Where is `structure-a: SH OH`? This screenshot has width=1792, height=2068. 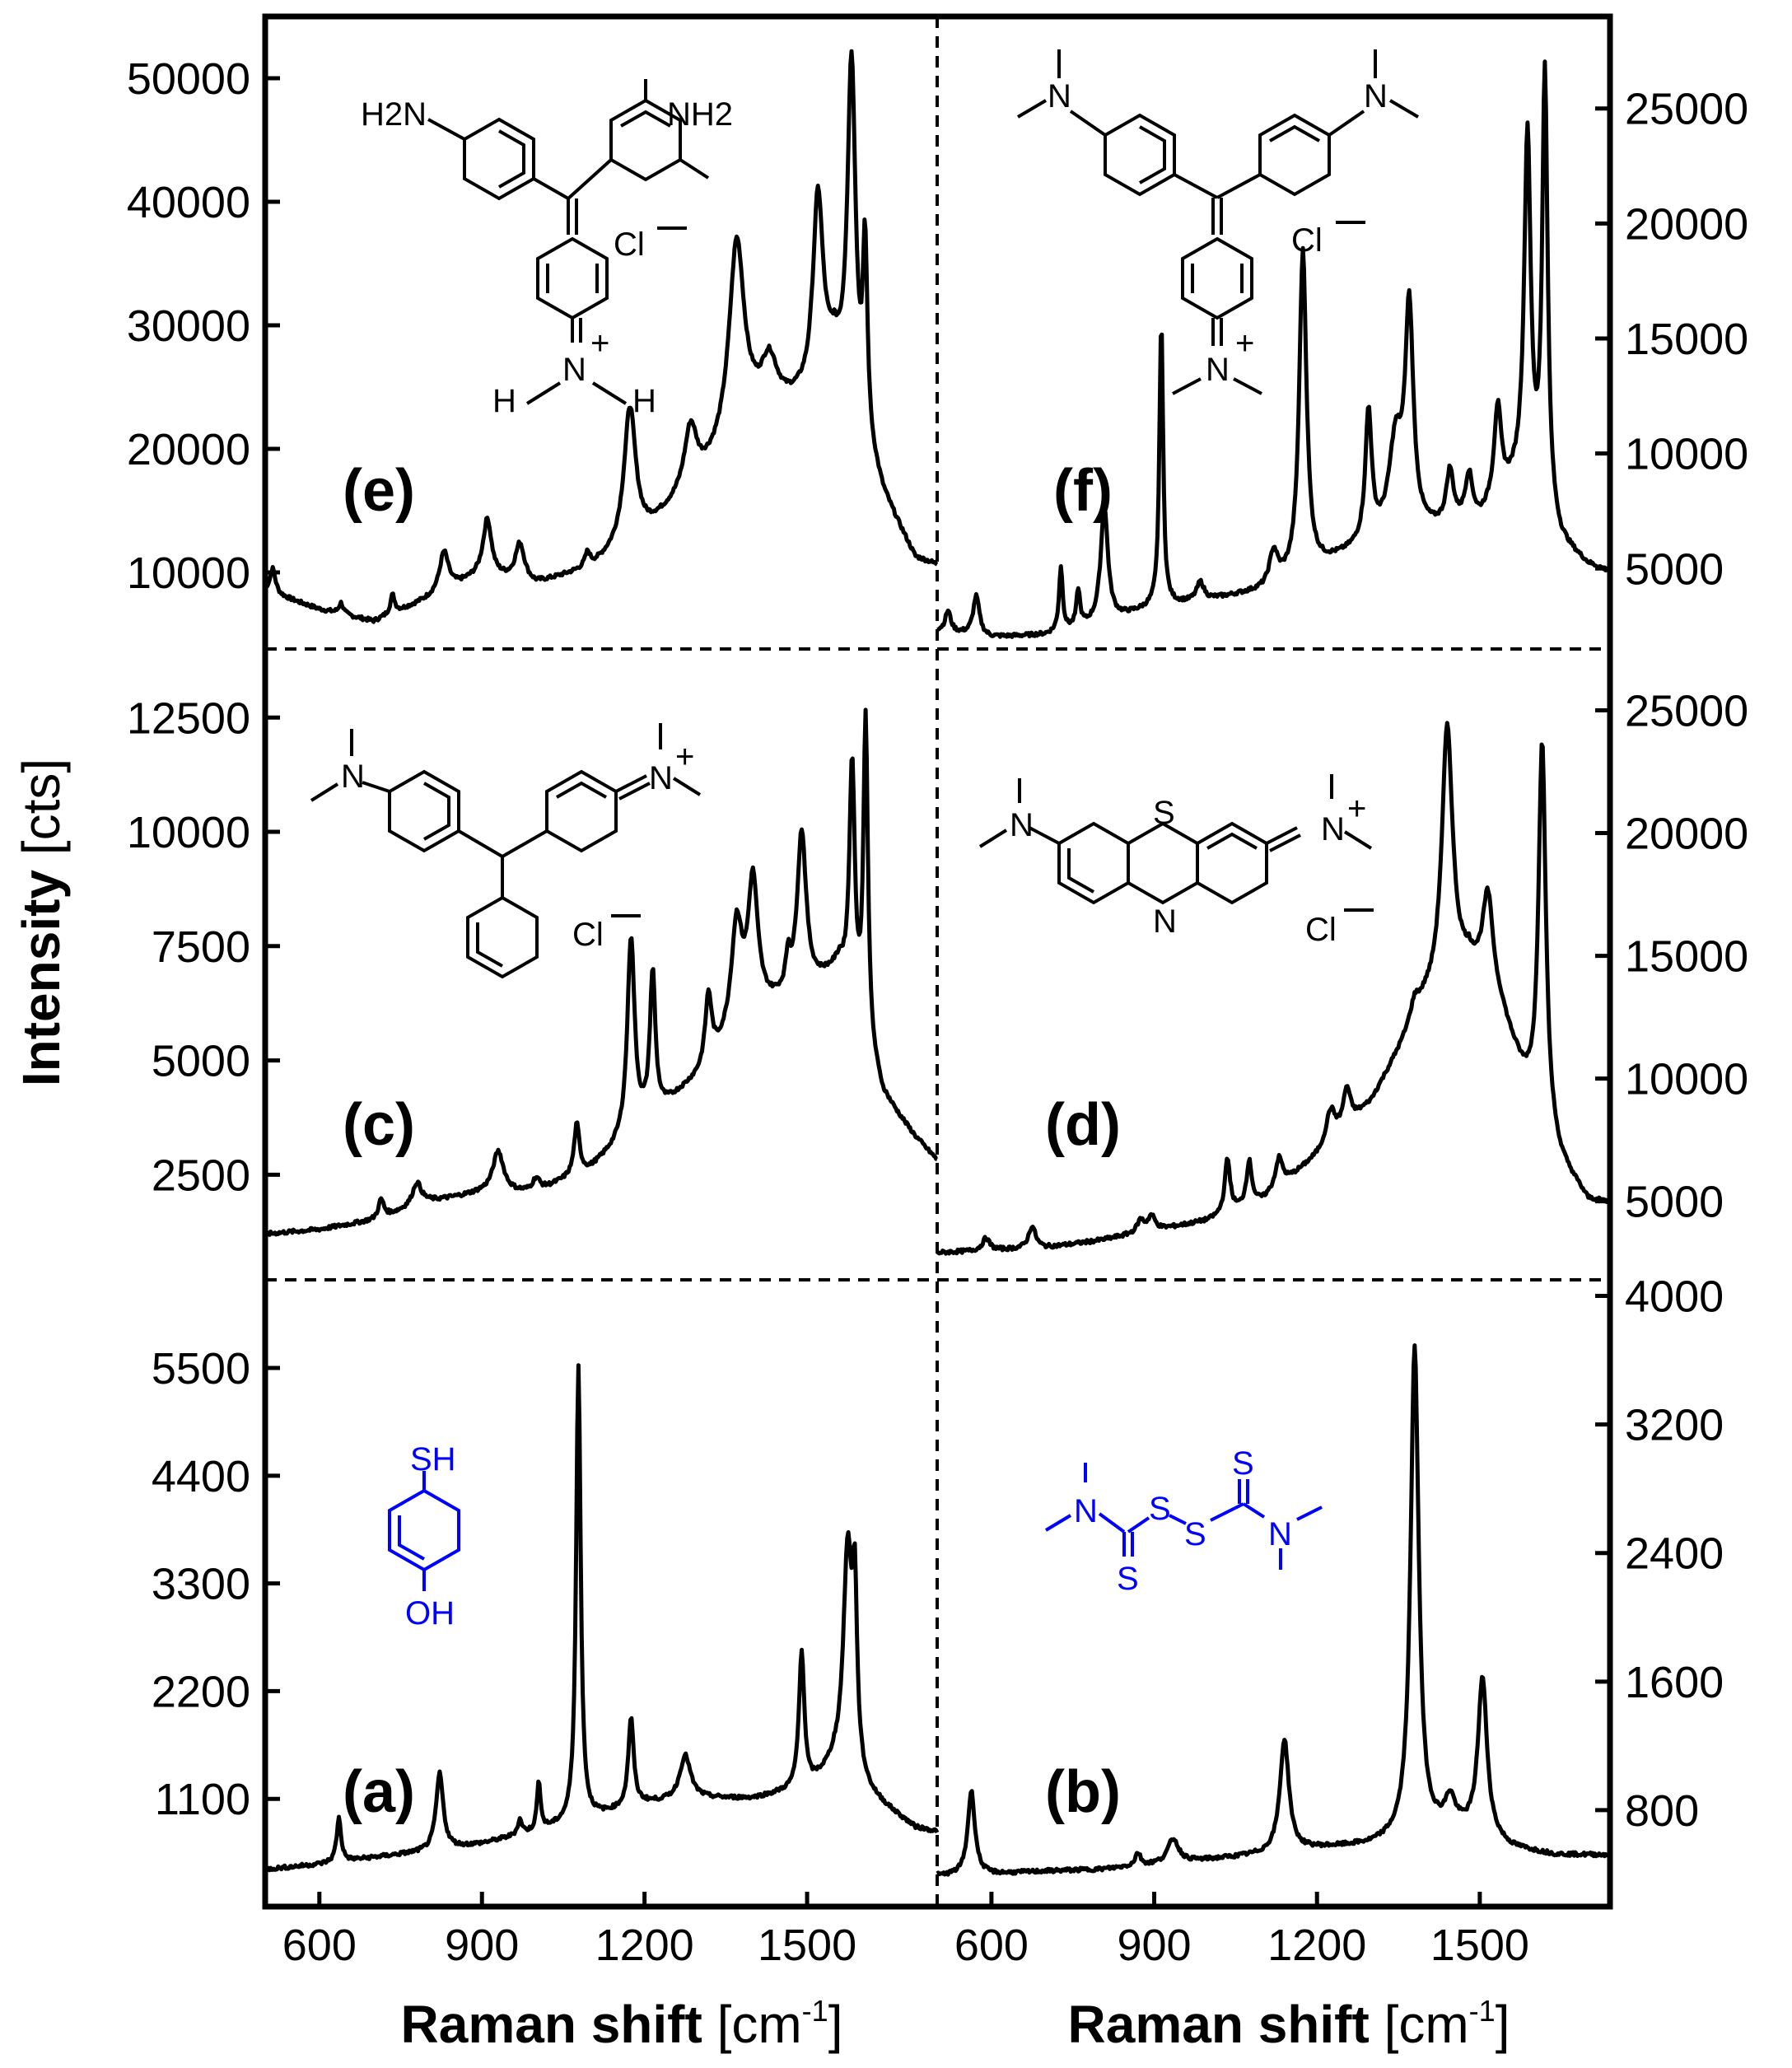 structure-a: SH OH is located at coordinates (424, 1536).